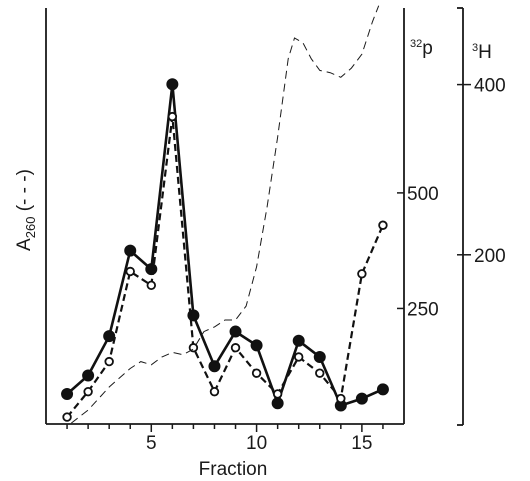 The width and height of the screenshot is (530, 481). I want to click on y-axis-right-title: 3H, so click(482, 52).